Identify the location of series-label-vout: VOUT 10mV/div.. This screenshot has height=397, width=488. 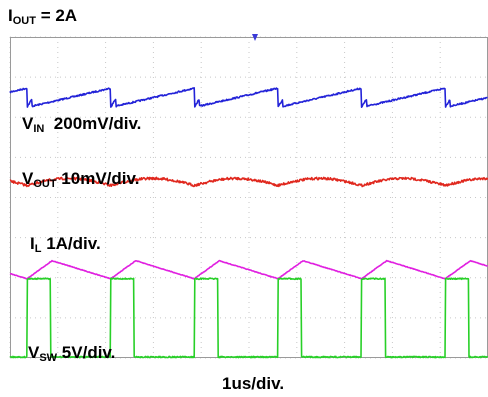
(81, 179).